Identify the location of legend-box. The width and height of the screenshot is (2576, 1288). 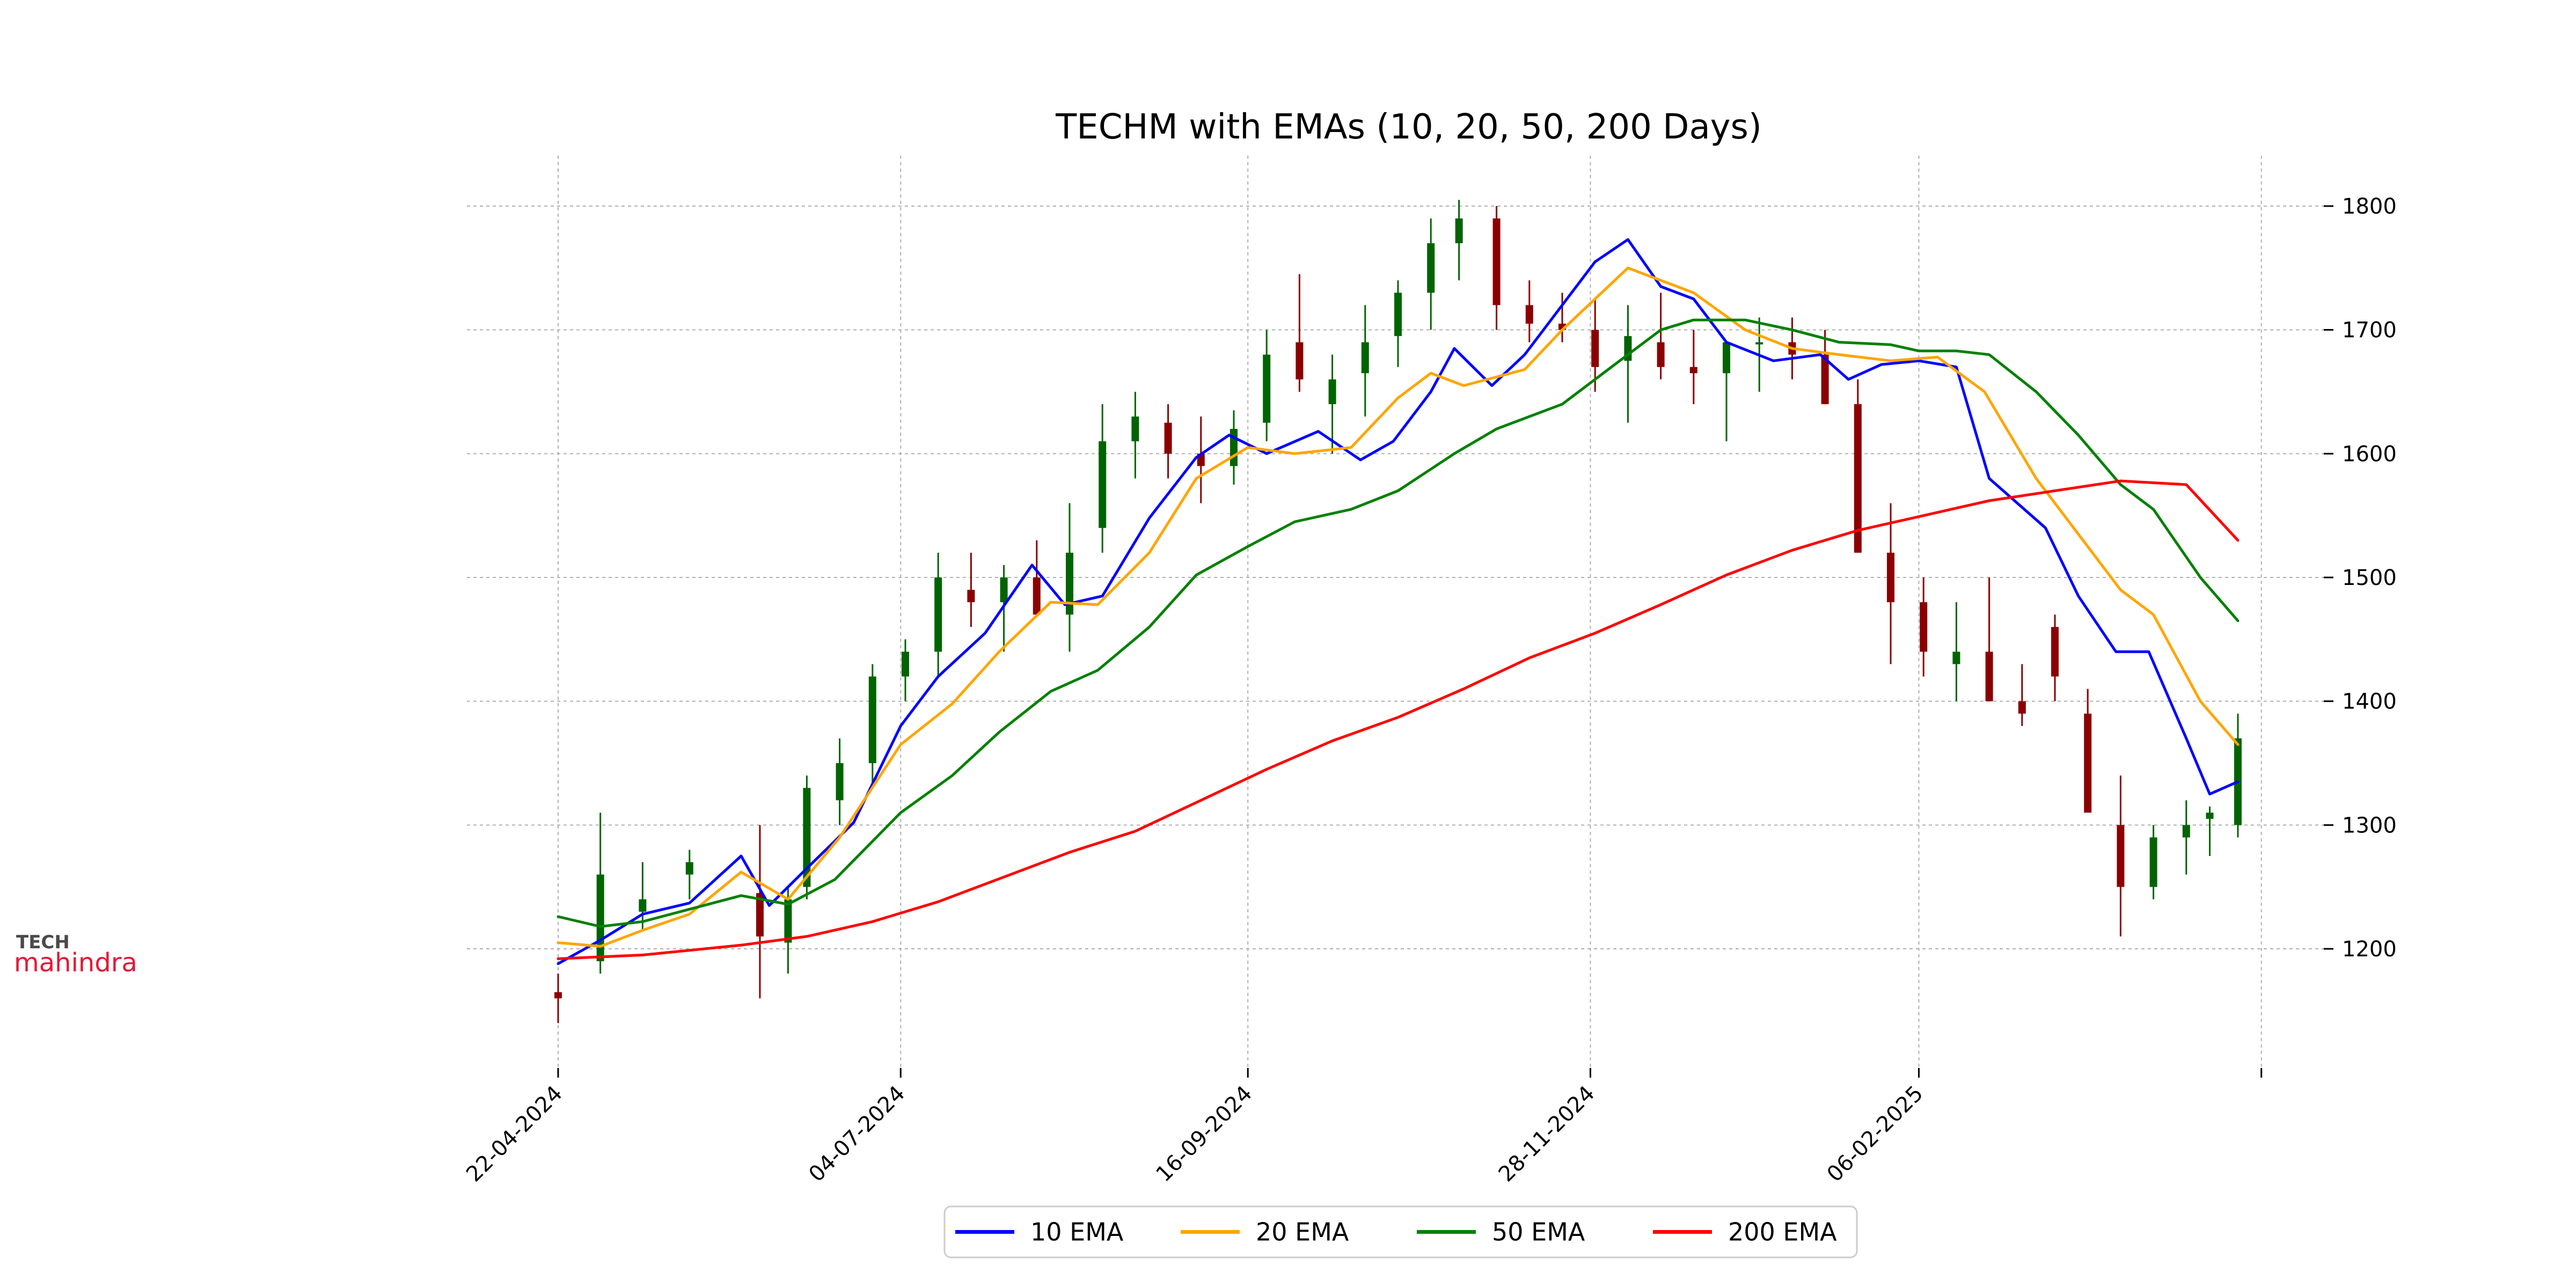
(1400, 1231).